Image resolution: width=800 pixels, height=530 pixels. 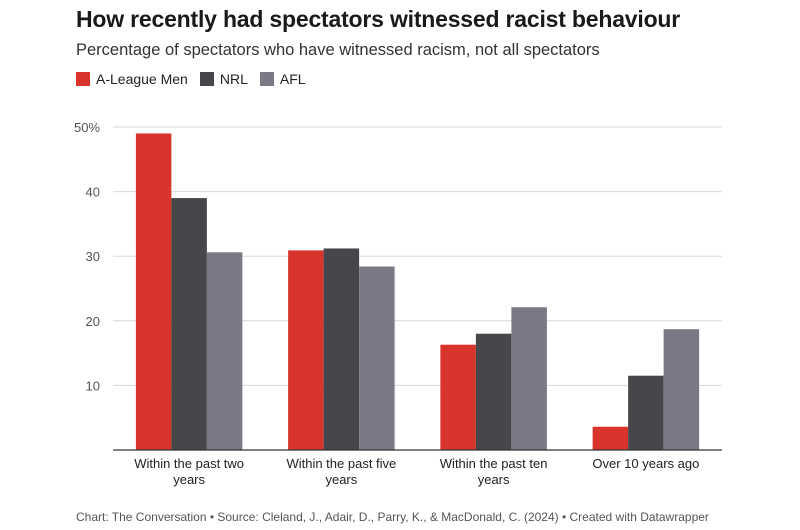 What do you see at coordinates (494, 463) in the screenshot?
I see `x-tick-label: Within the past ten` at bounding box center [494, 463].